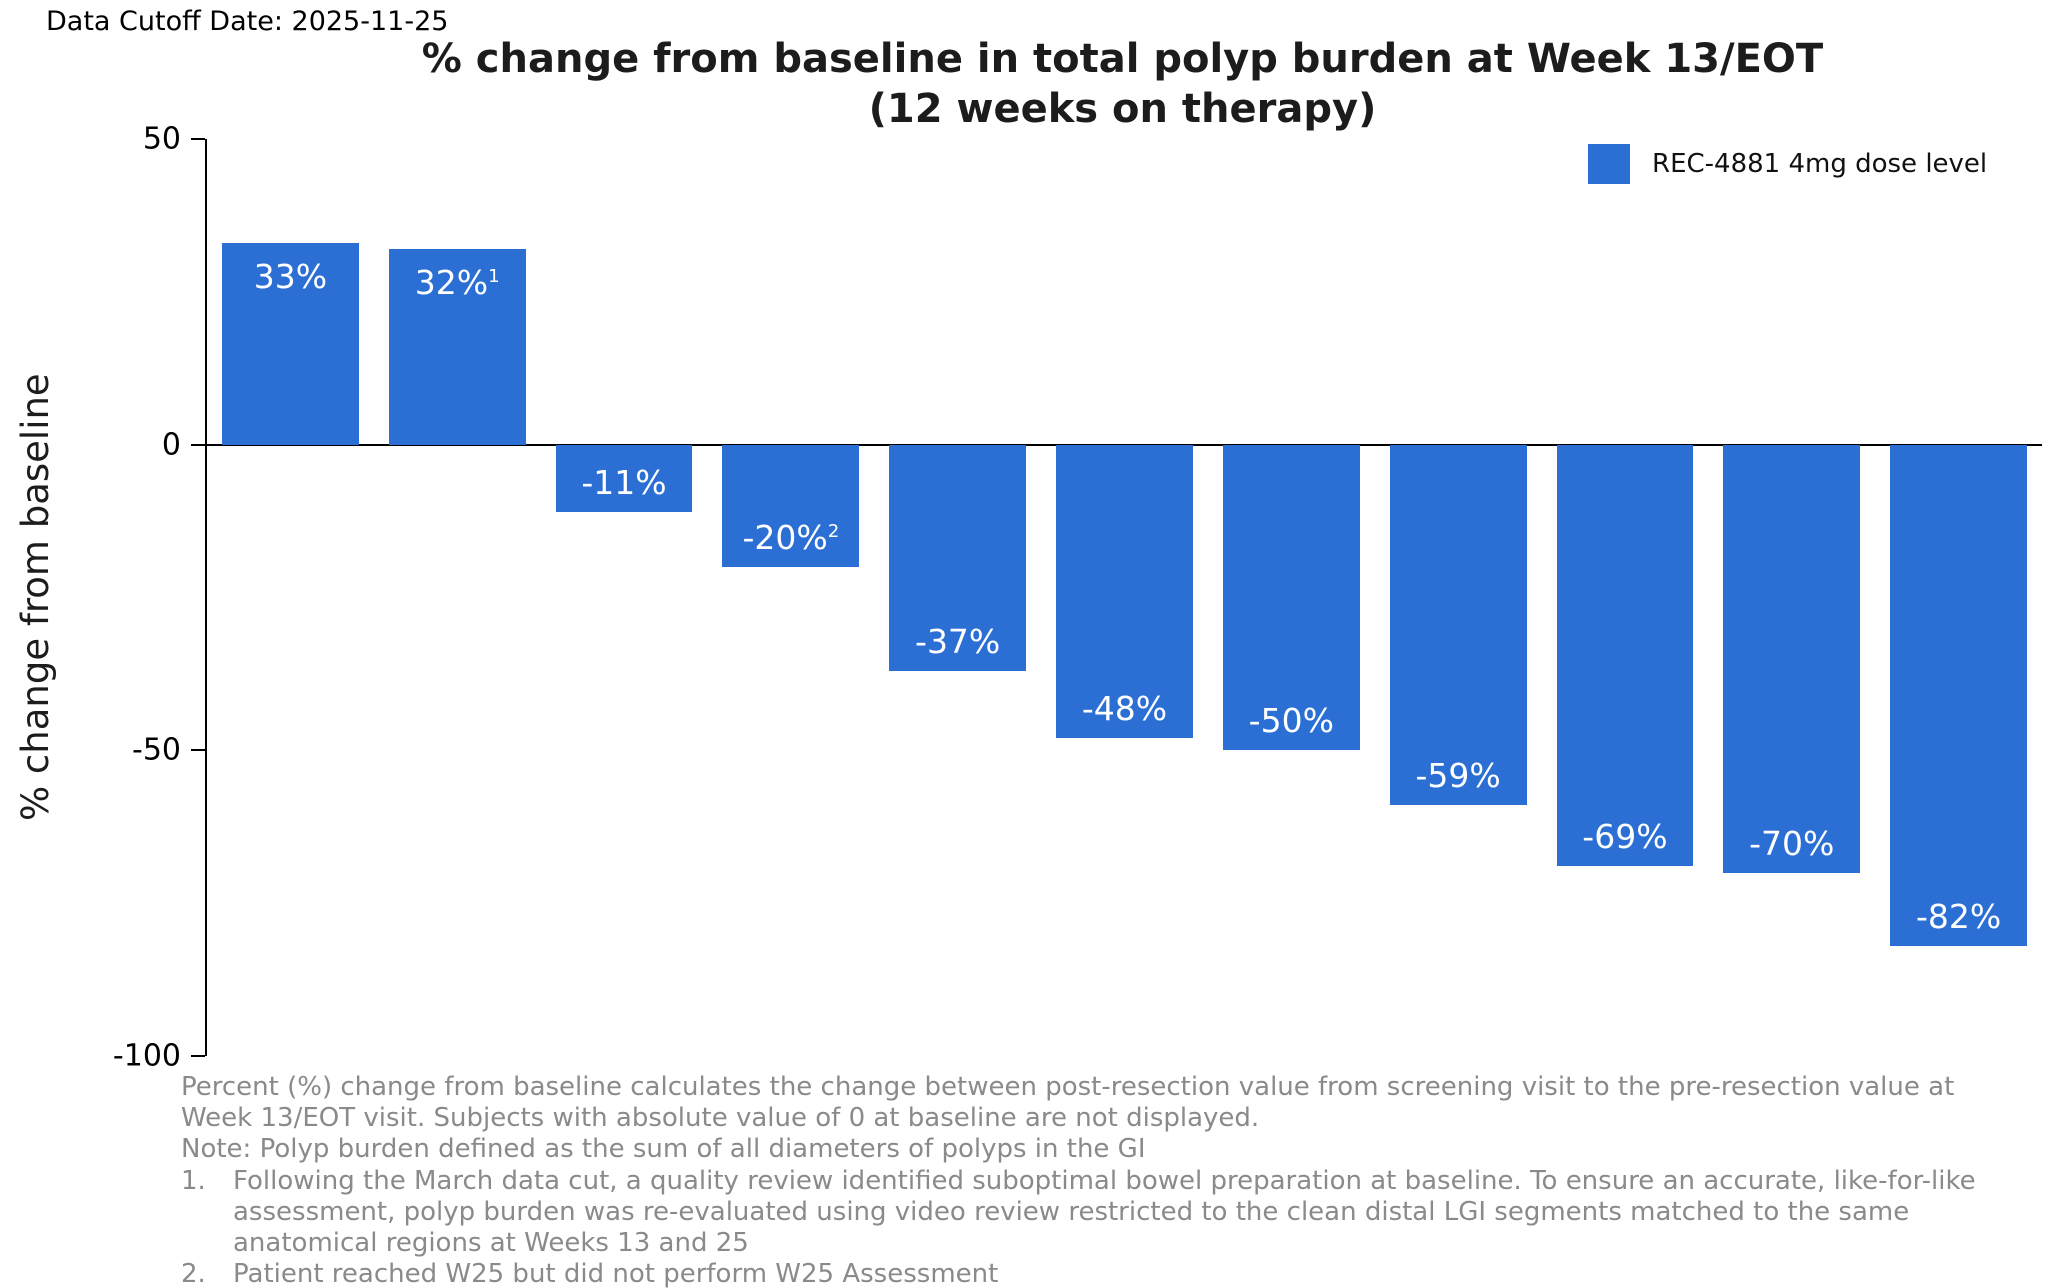  I want to click on data-cutoff-label: Data Cutoff Date: 2025-11-25, so click(247, 21).